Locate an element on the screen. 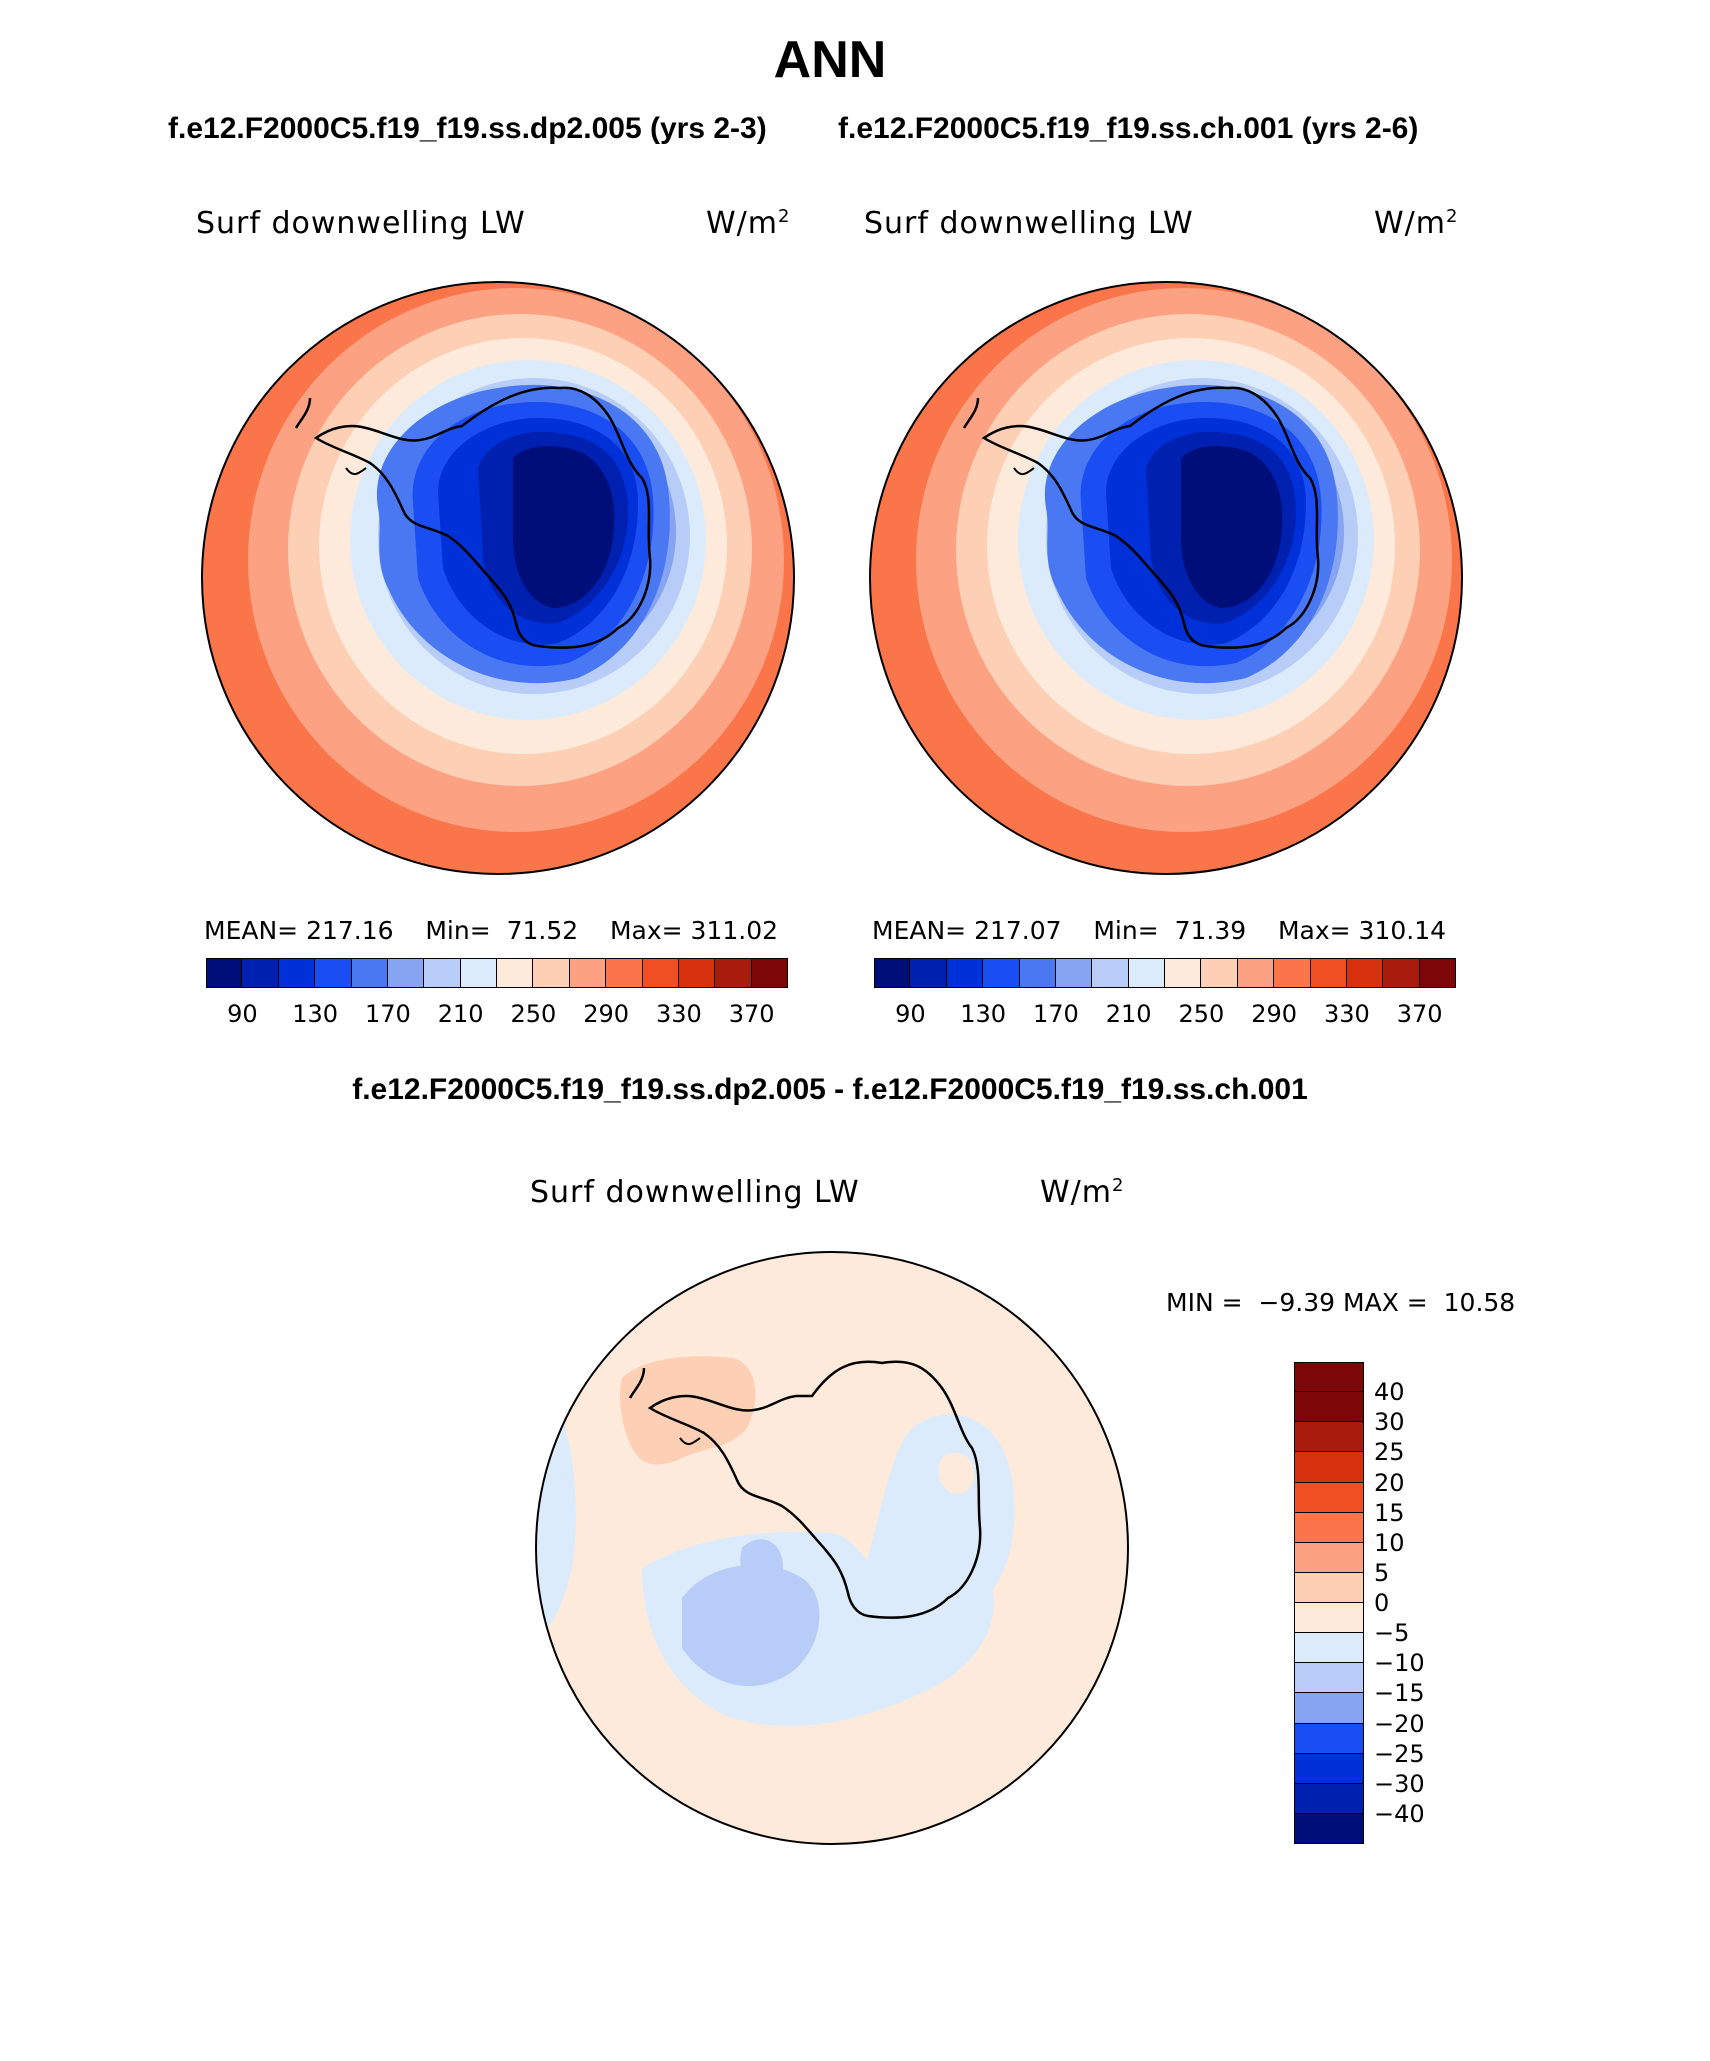  panel1-mean: 217.16 is located at coordinates (350, 930).